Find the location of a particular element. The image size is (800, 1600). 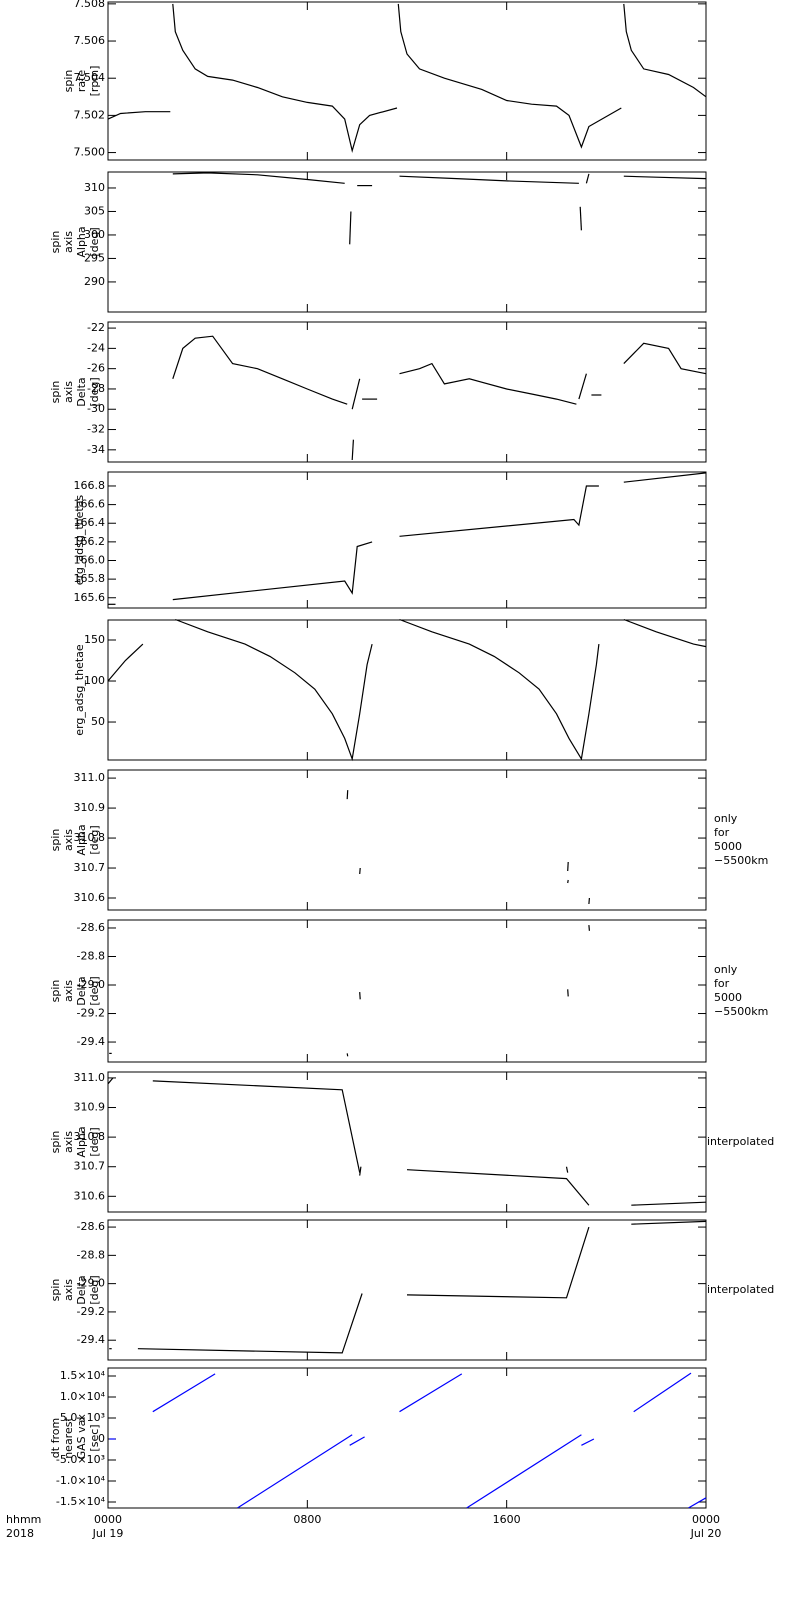

panel-note: interpolated is located at coordinates (740, 1289).